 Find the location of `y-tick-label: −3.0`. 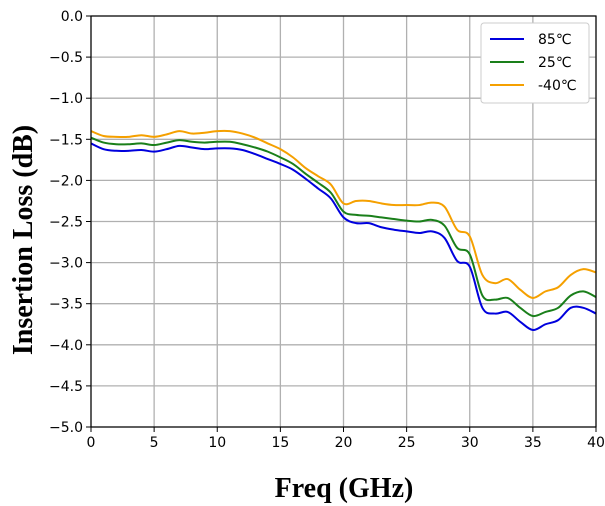

y-tick-label: −3.0 is located at coordinates (66, 264).